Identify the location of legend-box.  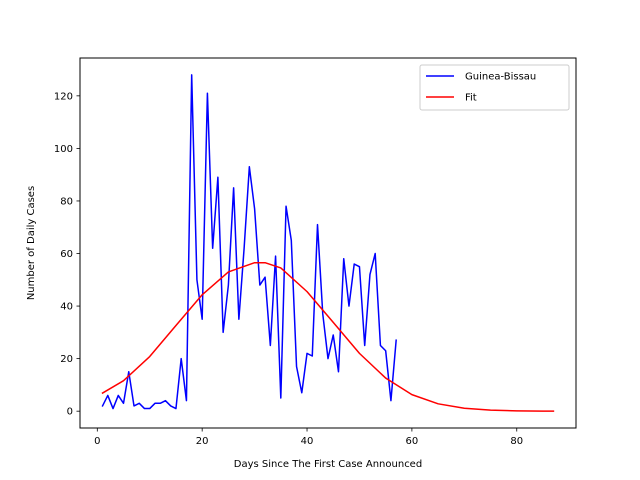
(494, 87).